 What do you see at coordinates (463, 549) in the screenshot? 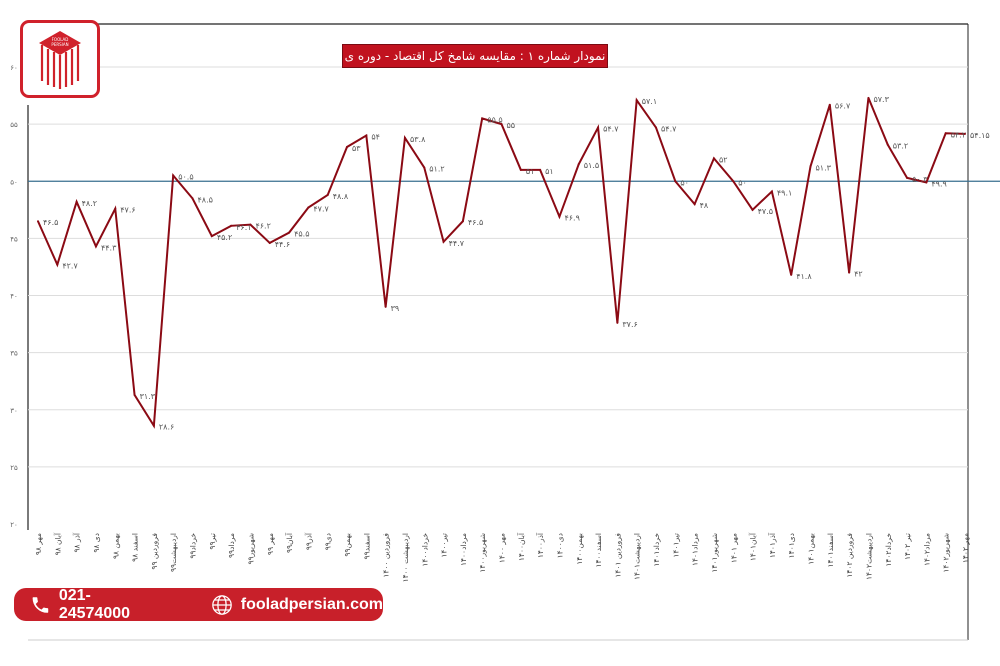
I see `x-tick-label: مرداد۱۴۰۰` at bounding box center [463, 549].